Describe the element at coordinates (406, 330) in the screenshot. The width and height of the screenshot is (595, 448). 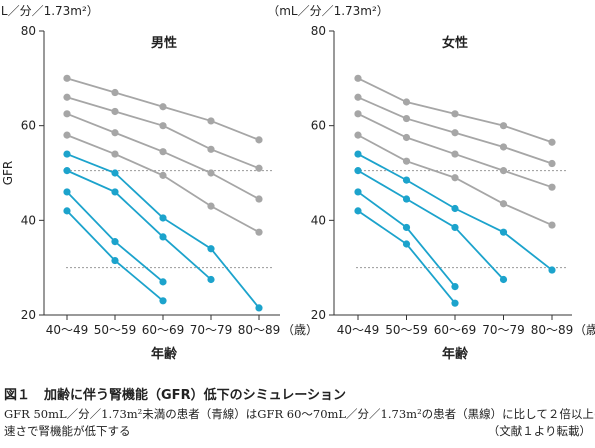
I see `x-tick-label: 50〜59` at that location.